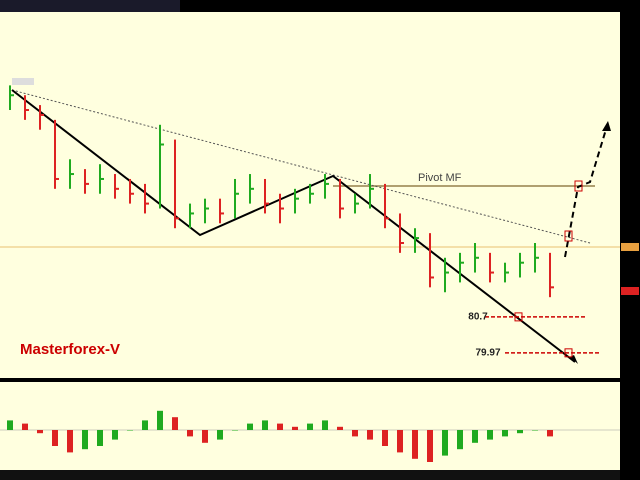 The image size is (640, 480). I want to click on toolbar, so click(90, 6).